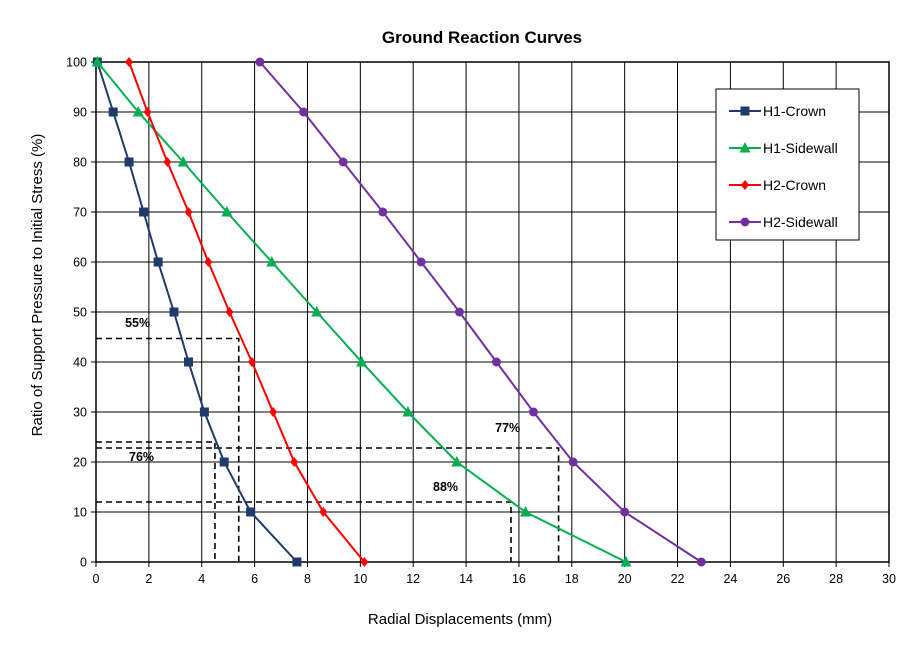 This screenshot has height=664, width=910. I want to click on x-tick-label: 30, so click(889, 579).